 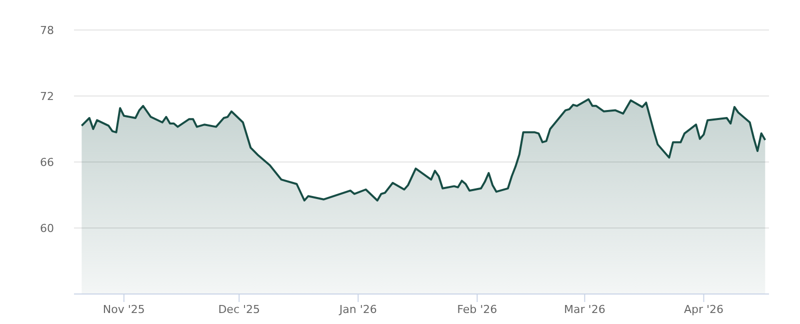 What do you see at coordinates (47, 162) in the screenshot?
I see `y-tick-label: 66` at bounding box center [47, 162].